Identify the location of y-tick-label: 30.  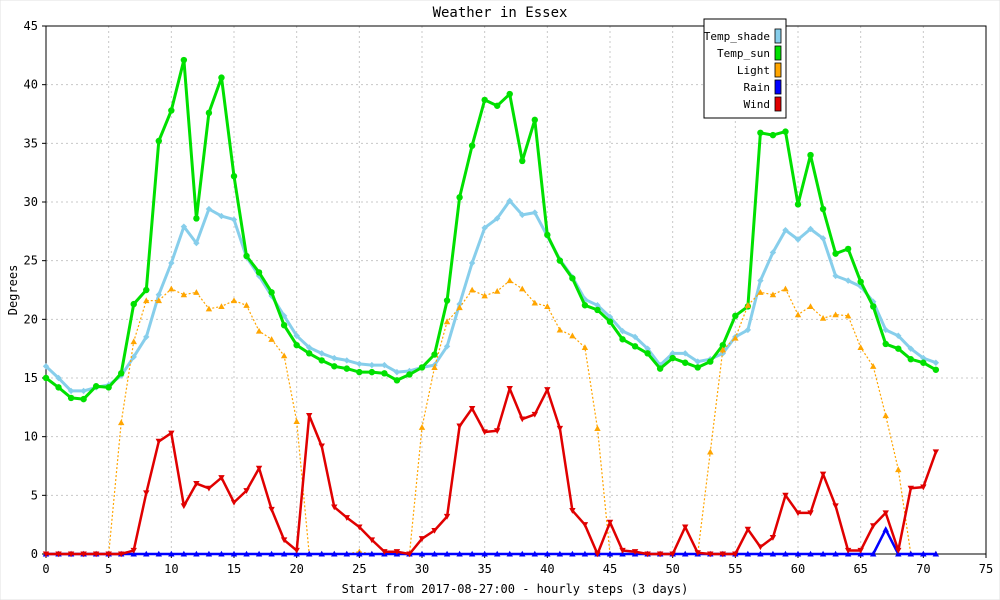
(31, 202).